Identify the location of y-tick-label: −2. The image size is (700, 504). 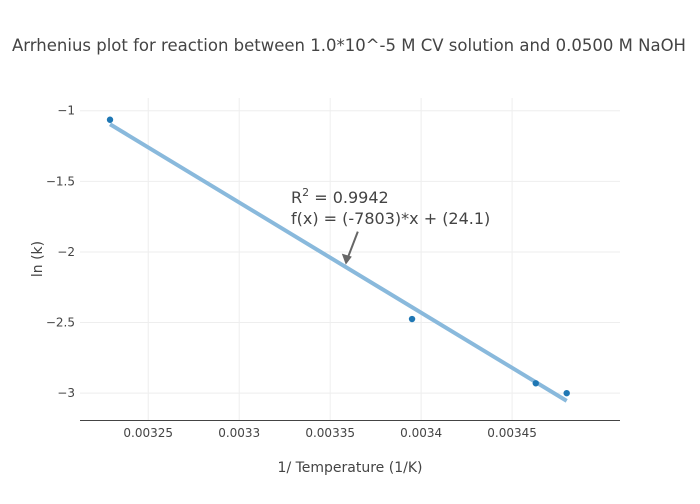
(66, 252).